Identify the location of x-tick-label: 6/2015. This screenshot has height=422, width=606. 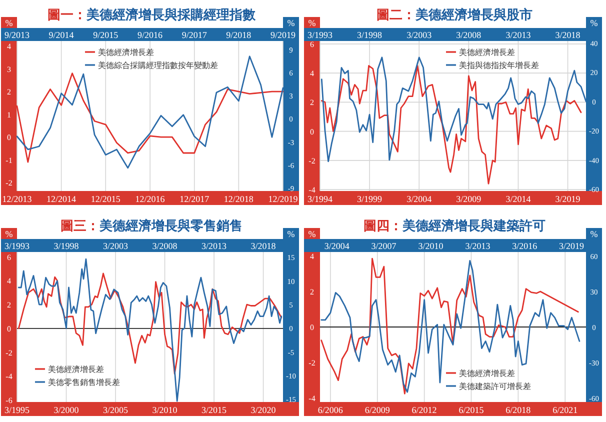
(471, 410).